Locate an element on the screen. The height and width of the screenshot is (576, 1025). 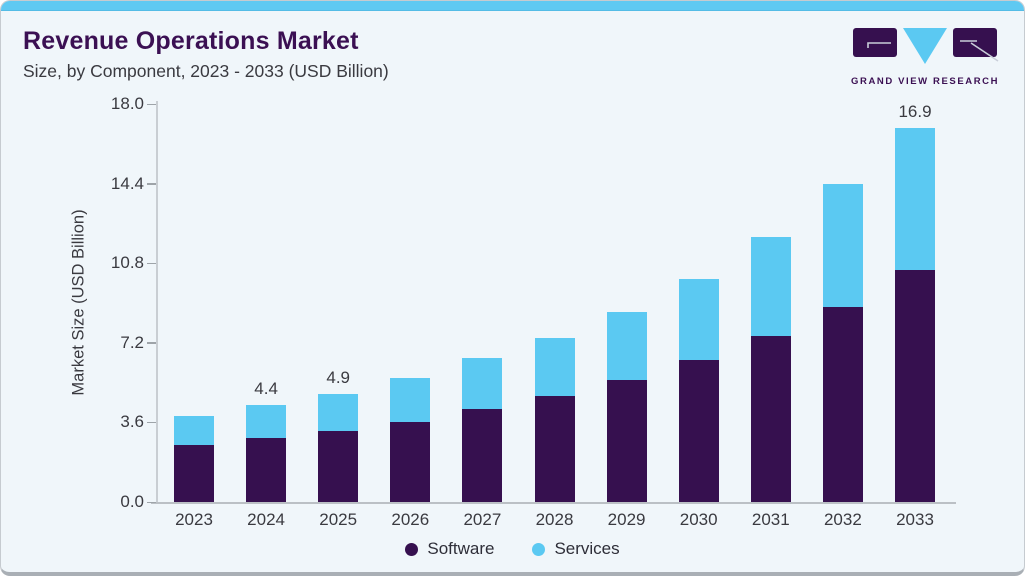
page-title: Revenue Operations Market is located at coordinates (191, 41).